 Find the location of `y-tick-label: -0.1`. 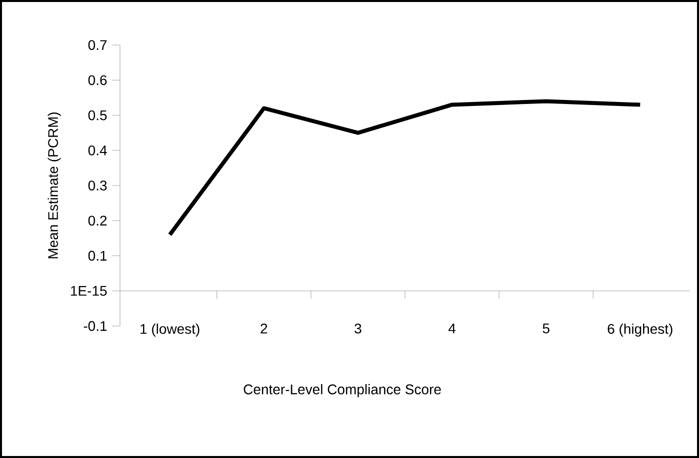

y-tick-label: -0.1 is located at coordinates (95, 326).